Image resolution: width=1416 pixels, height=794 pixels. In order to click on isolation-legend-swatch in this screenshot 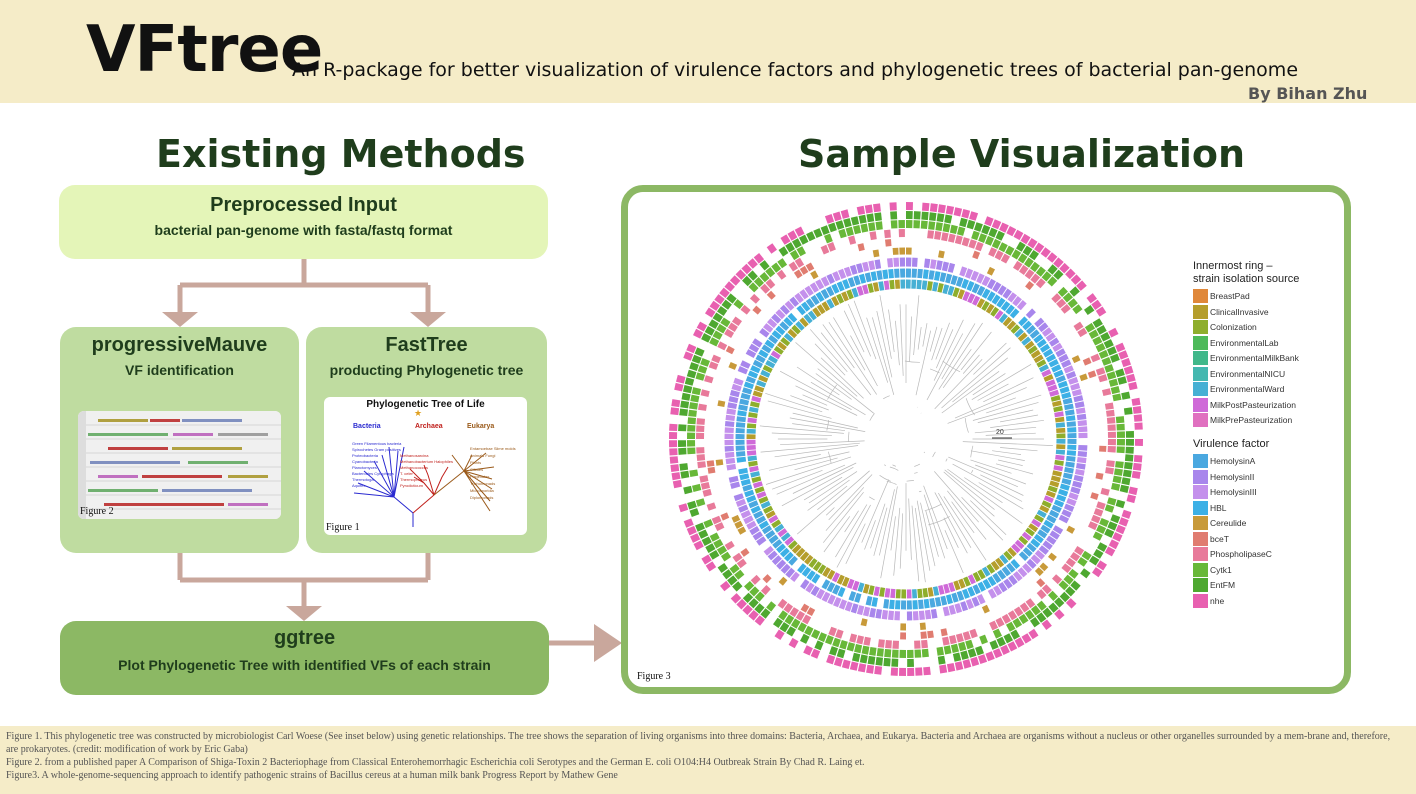, I will do `click(1200, 311)`.